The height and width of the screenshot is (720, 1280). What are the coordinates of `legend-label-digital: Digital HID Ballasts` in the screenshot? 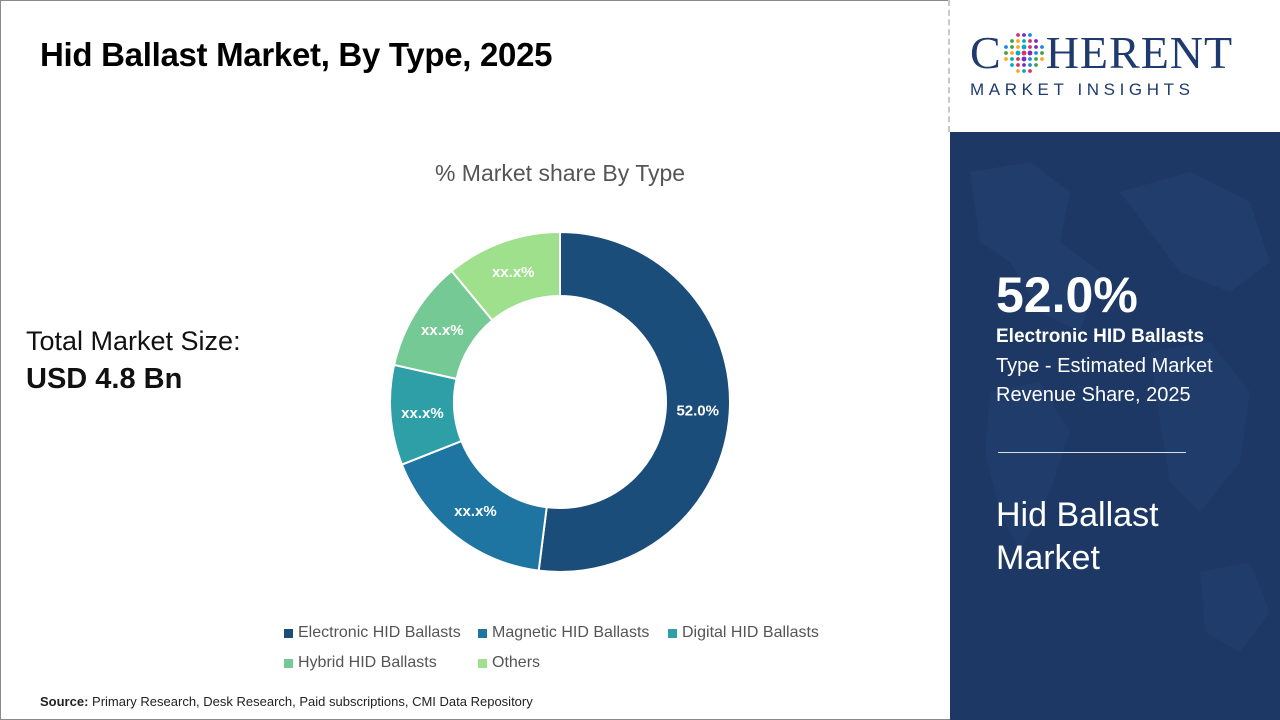 It's located at (750, 632).